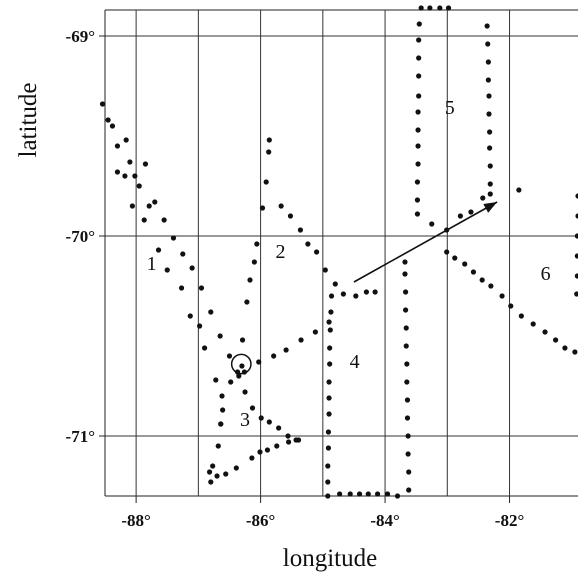 Image resolution: width=578 pixels, height=576 pixels. Describe the element at coordinates (245, 420) in the screenshot. I see `segment-label: 3` at that location.